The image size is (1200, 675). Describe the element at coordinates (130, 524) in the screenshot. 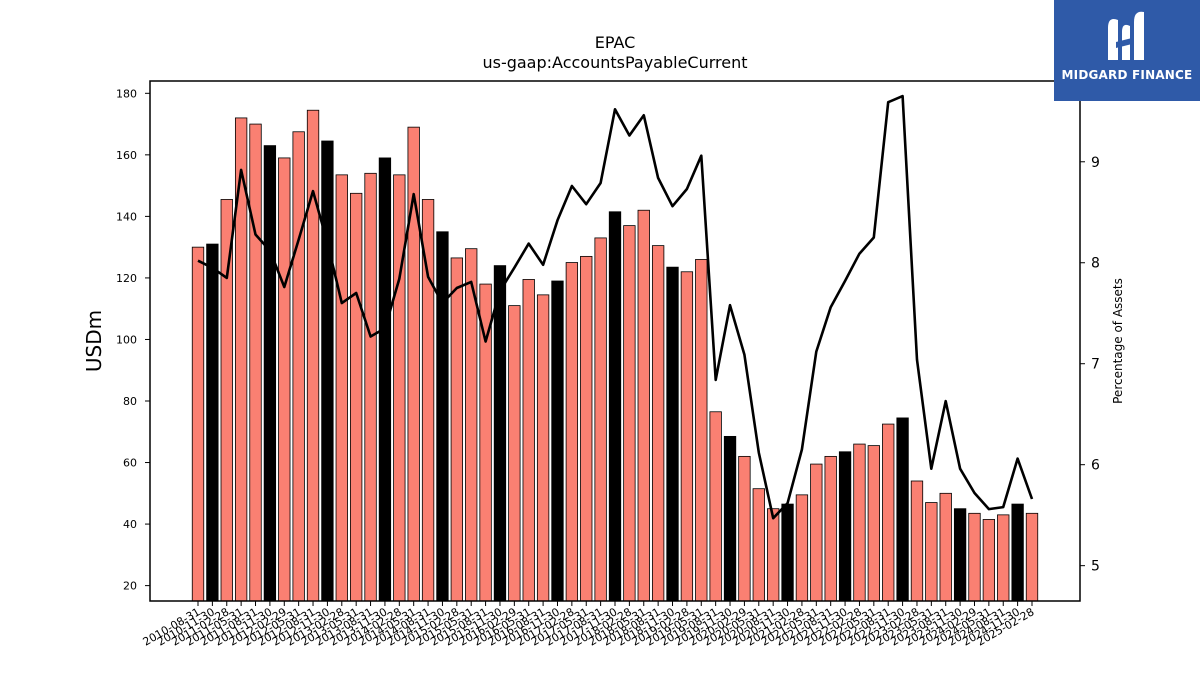

I see `y-tick-label: 40` at that location.